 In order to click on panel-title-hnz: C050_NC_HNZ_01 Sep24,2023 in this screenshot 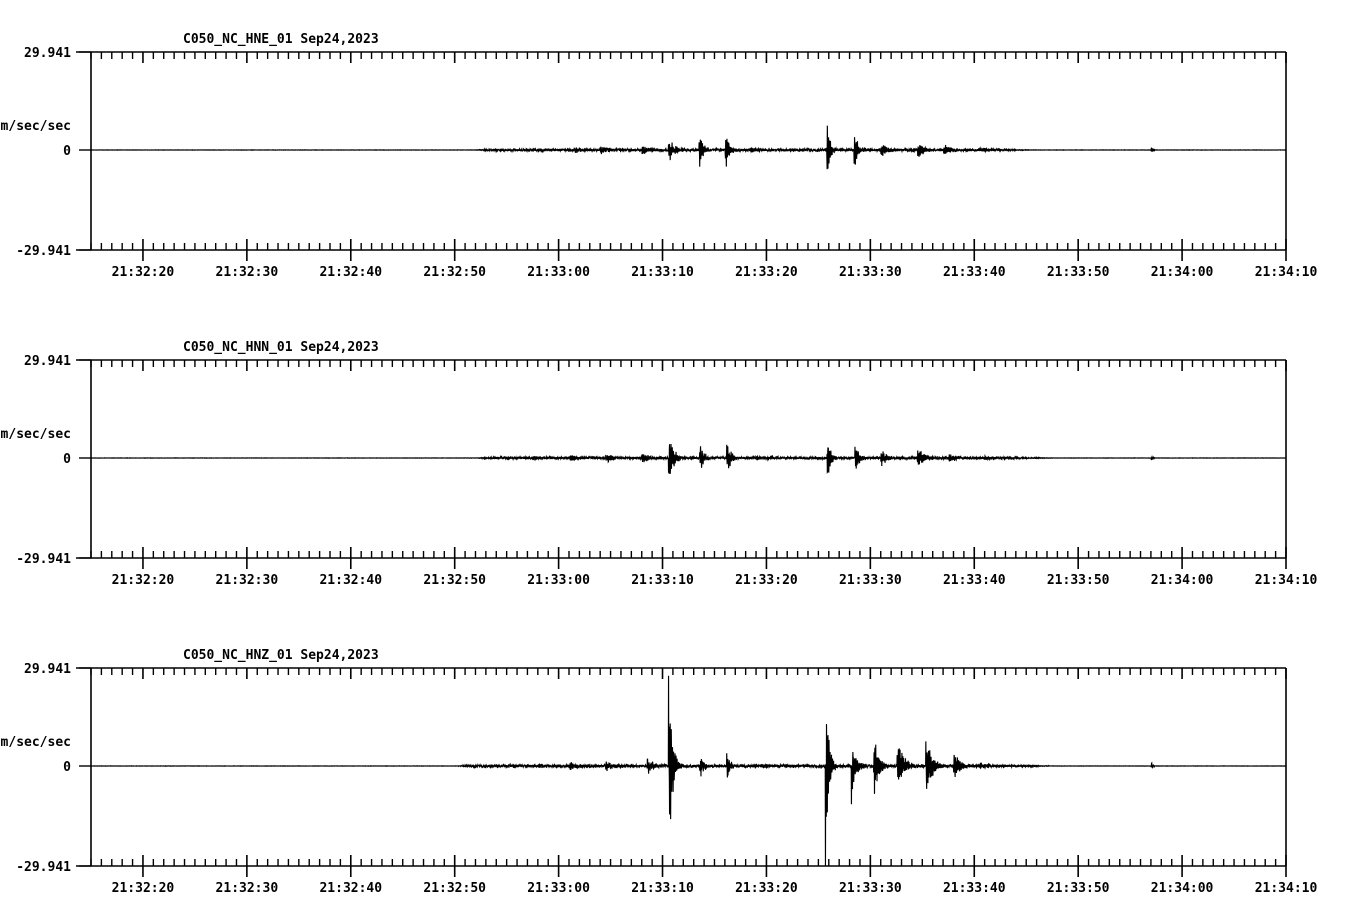, I will do `click(281, 655)`.